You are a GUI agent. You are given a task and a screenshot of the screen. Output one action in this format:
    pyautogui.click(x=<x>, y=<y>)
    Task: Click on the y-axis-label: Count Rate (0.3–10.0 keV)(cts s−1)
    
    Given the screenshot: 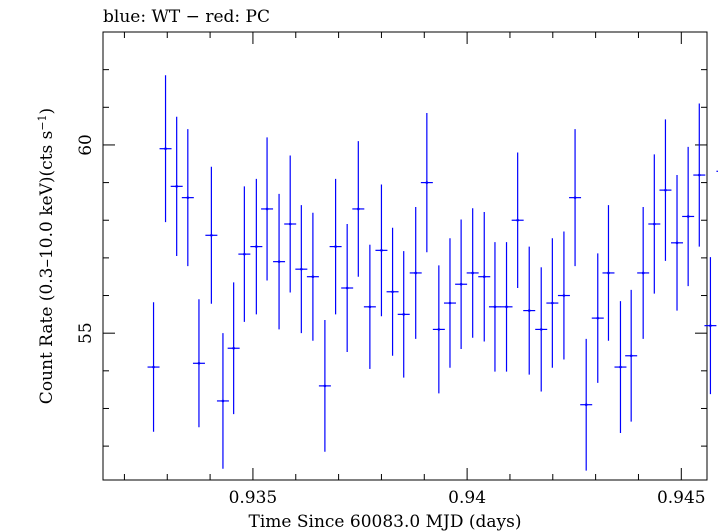 What is the action you would take?
    pyautogui.click(x=46, y=256)
    